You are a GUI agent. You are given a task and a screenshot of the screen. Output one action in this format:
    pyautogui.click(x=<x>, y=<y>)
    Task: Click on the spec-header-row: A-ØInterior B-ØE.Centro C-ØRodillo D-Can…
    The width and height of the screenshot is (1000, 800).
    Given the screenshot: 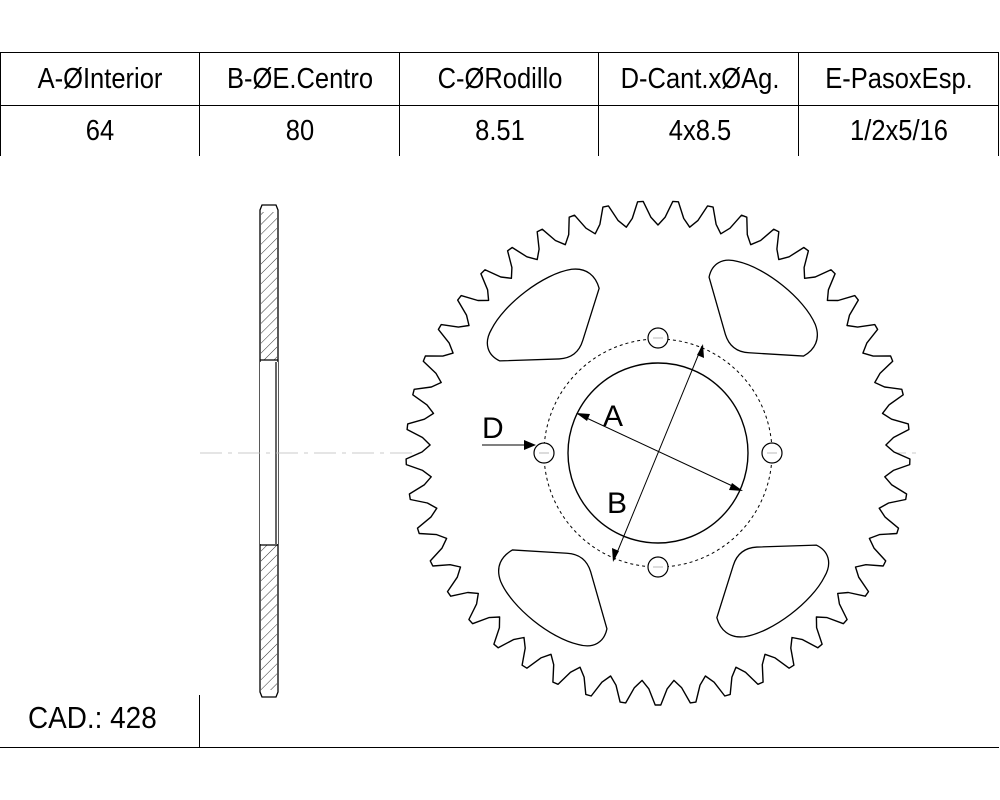 What is the action you would take?
    pyautogui.click(x=499, y=79)
    